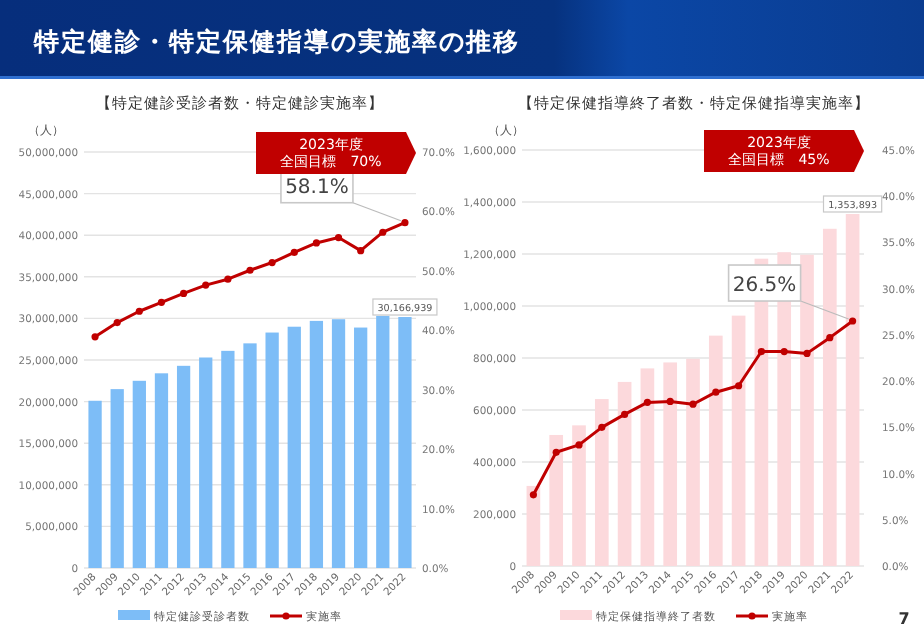 This screenshot has width=924, height=640. What do you see at coordinates (764, 286) in the screenshot?
I see `data-label: 26.5%` at bounding box center [764, 286].